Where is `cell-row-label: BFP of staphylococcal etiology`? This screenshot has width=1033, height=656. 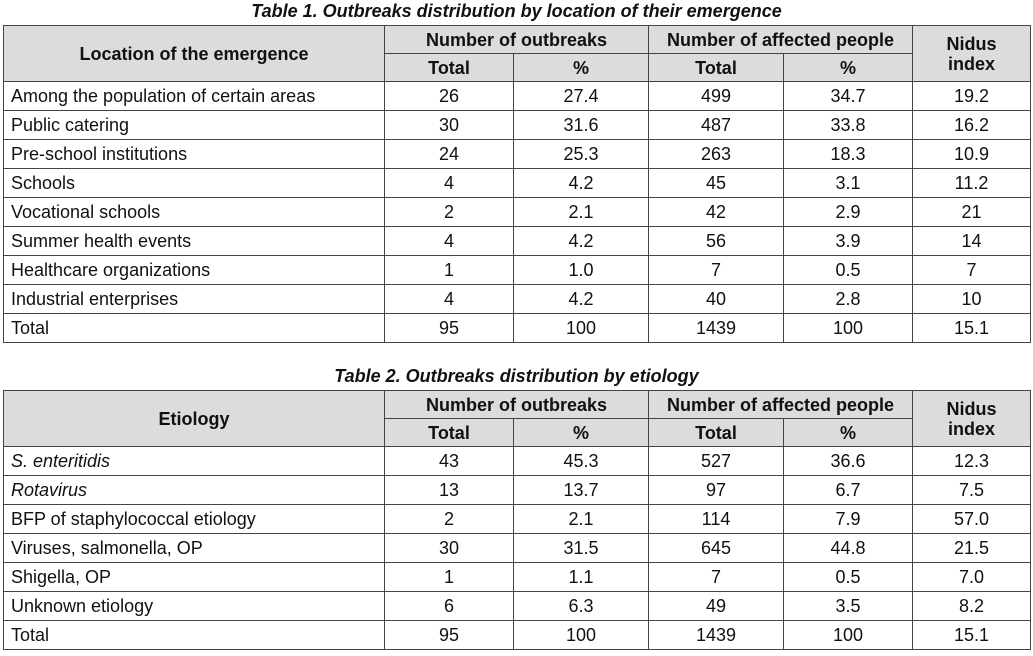
cell-row-label: BFP of staphylococcal etiology is located at coordinates (194, 519).